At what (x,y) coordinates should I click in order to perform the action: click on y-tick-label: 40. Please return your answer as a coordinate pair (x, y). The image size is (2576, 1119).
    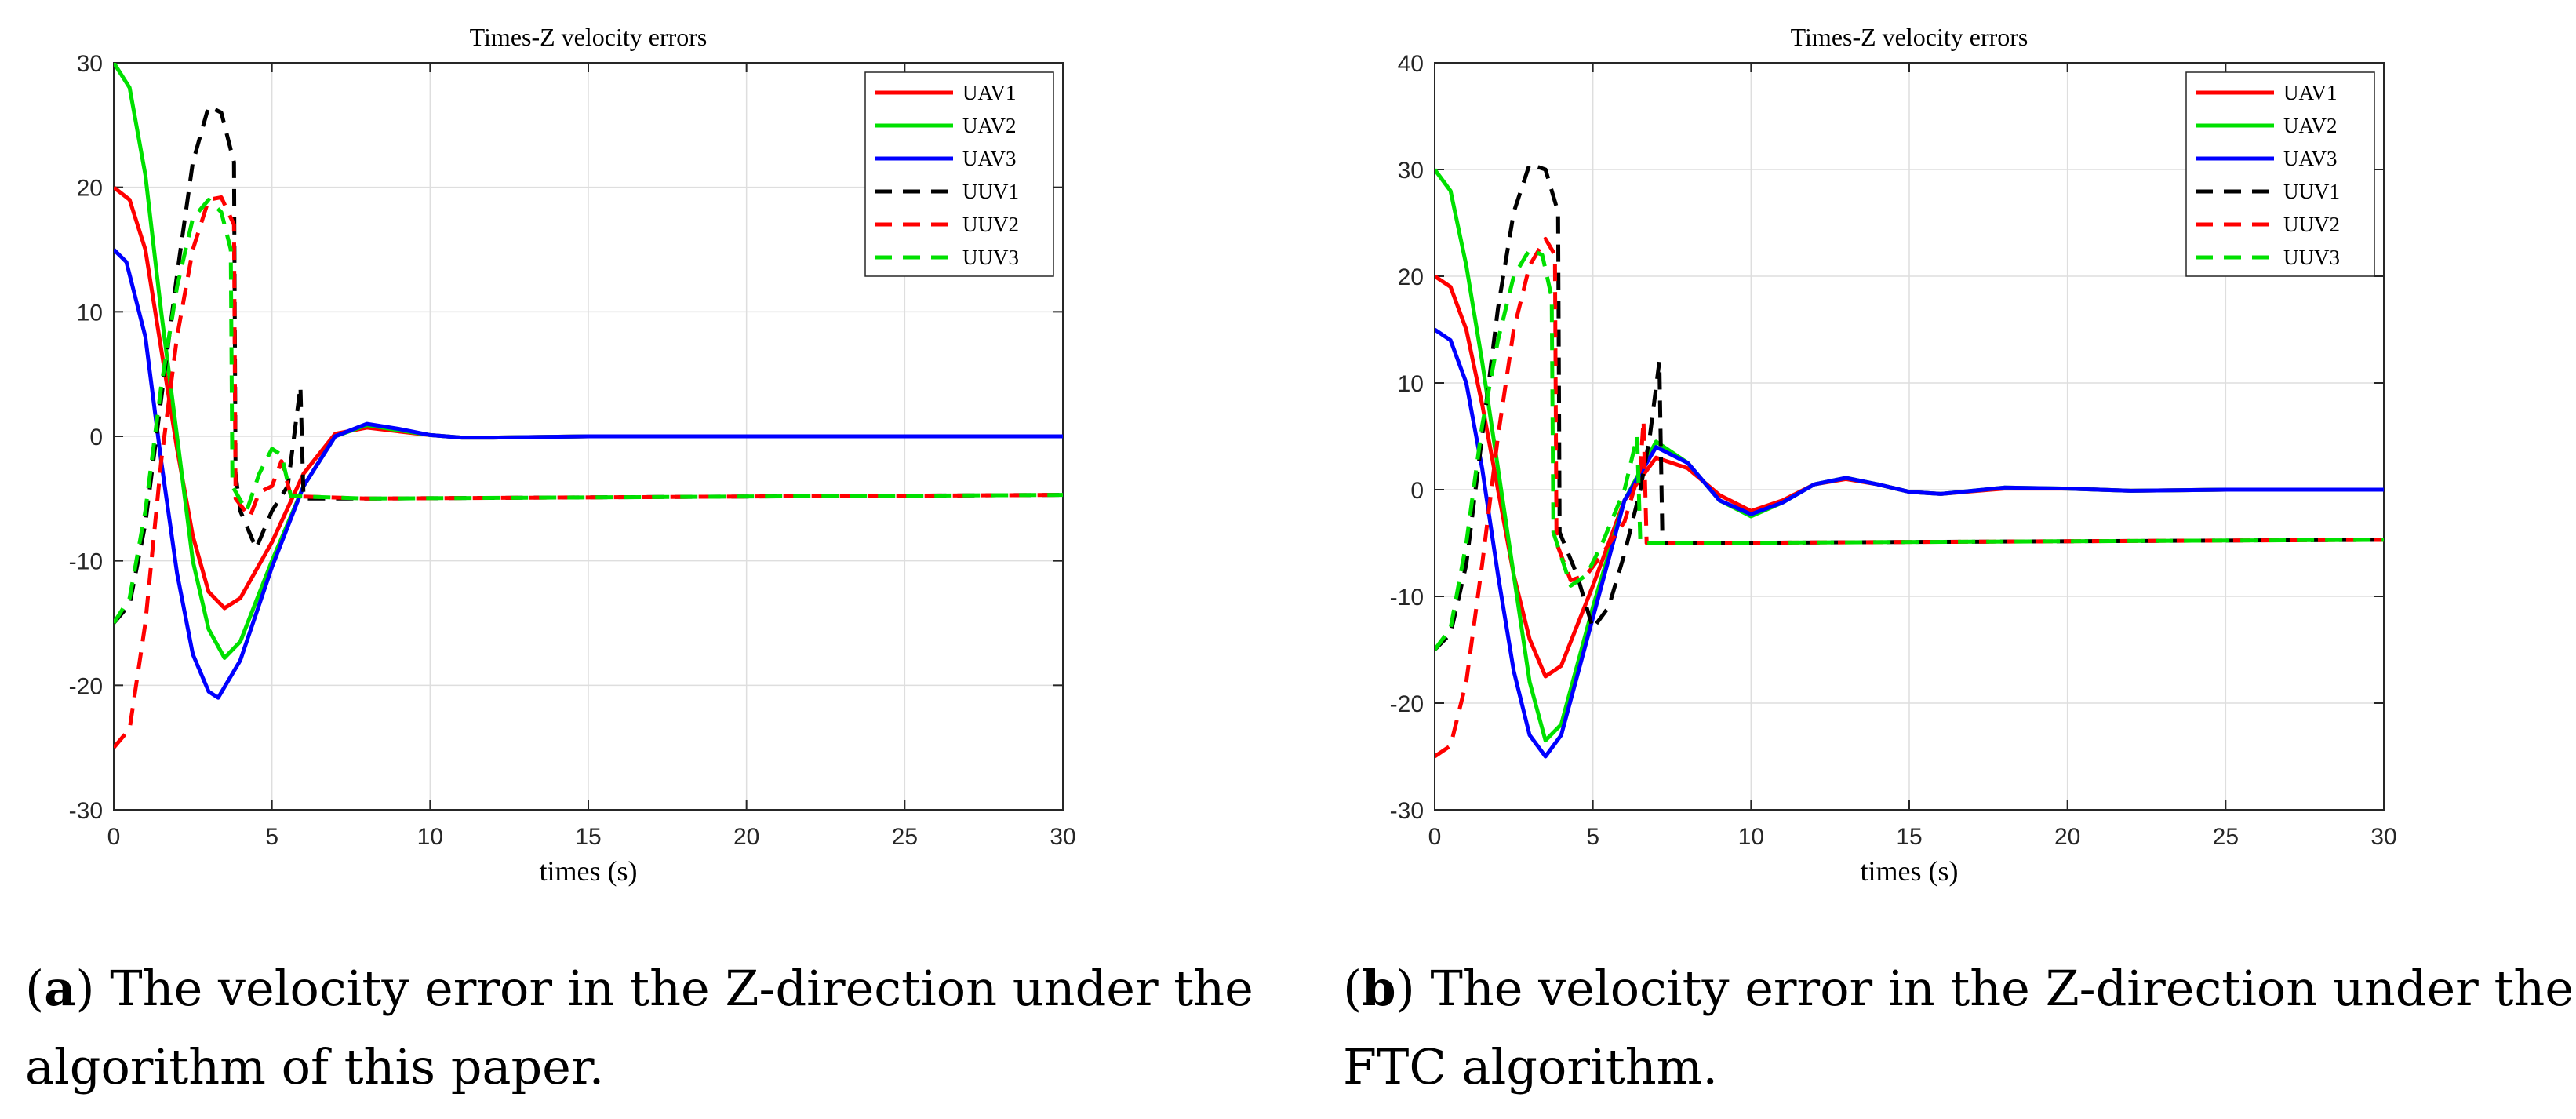
    Looking at the image, I should click on (1411, 64).